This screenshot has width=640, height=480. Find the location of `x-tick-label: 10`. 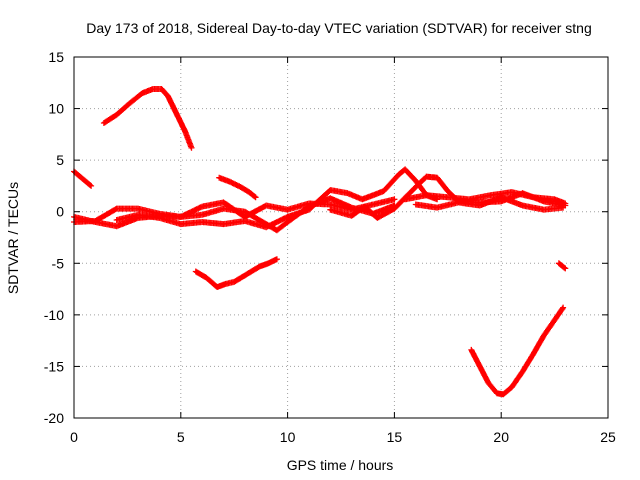

x-tick-label: 10 is located at coordinates (288, 437).